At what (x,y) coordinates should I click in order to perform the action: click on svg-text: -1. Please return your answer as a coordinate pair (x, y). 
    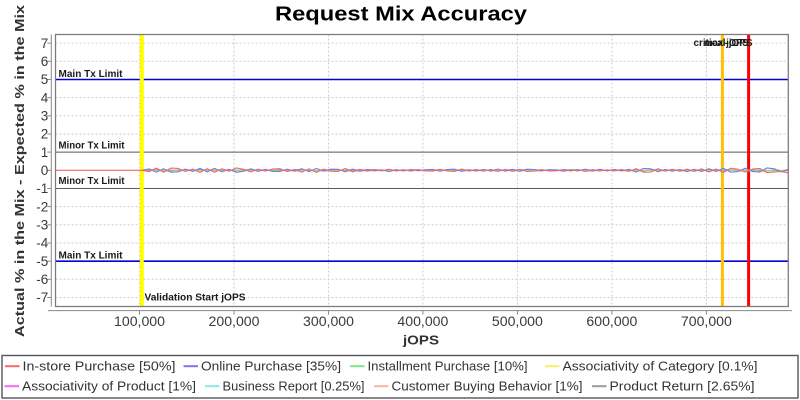
    Looking at the image, I should click on (42, 188).